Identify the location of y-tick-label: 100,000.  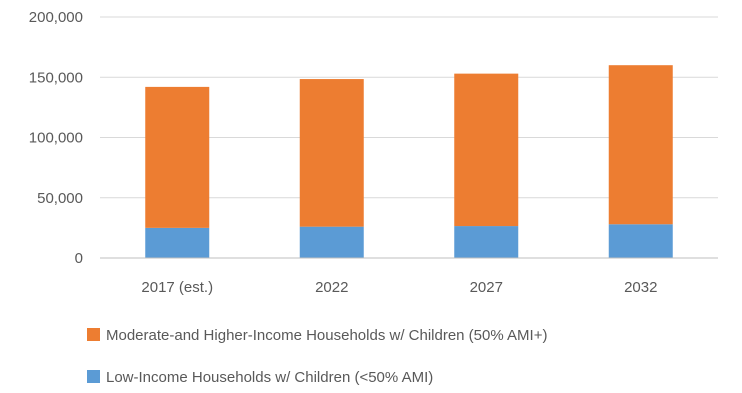
(56, 138).